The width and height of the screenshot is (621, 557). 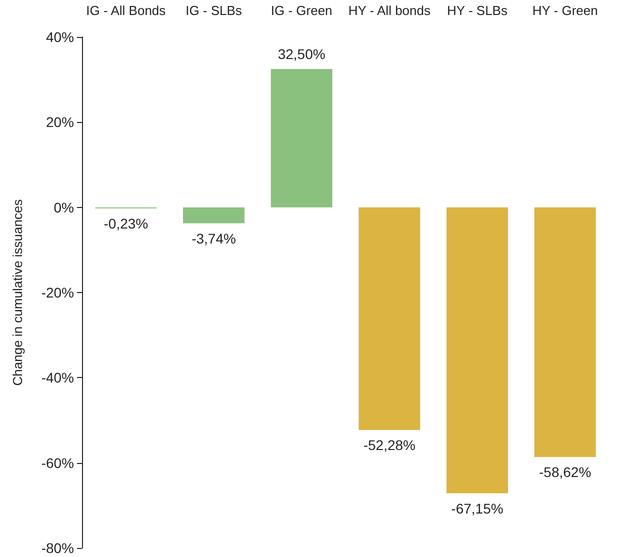 I want to click on data-label: 32,50%, so click(x=302, y=54).